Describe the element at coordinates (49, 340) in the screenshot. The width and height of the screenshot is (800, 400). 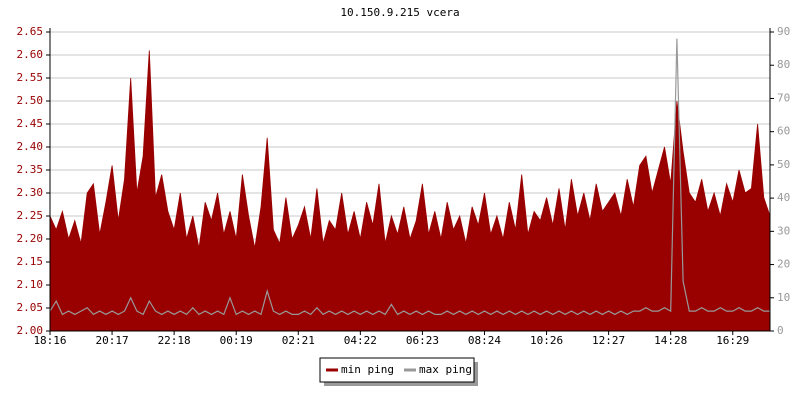
I see `x-tick-label: 18:16` at that location.